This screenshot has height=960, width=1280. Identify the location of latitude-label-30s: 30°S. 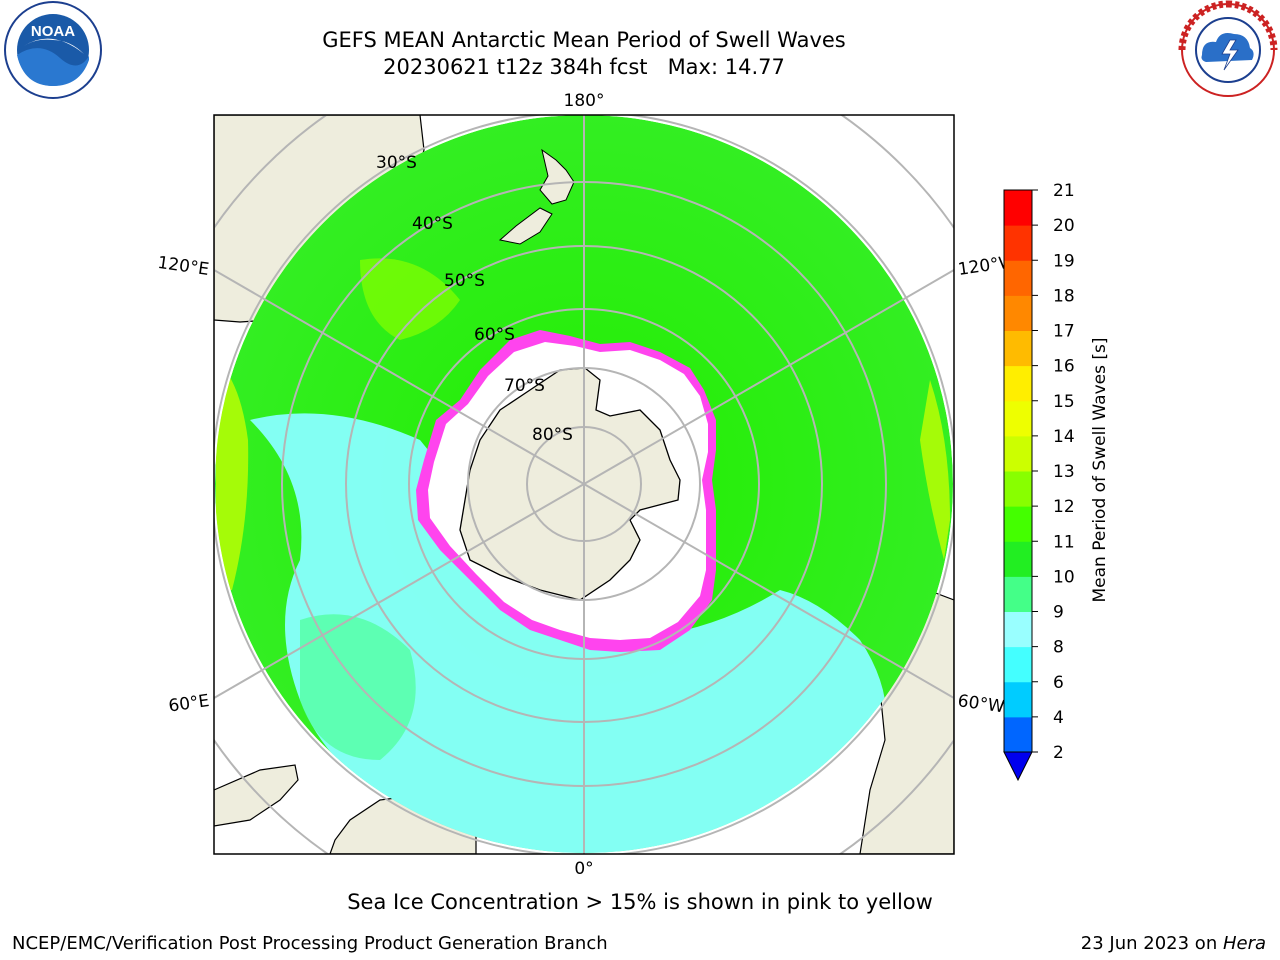
(396, 163).